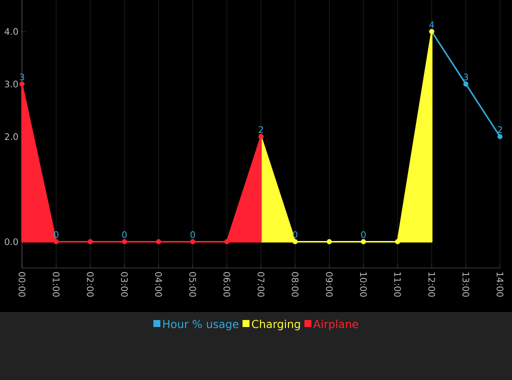  Describe the element at coordinates (466, 284) in the screenshot. I see `x-tick-label: 13:00` at that location.